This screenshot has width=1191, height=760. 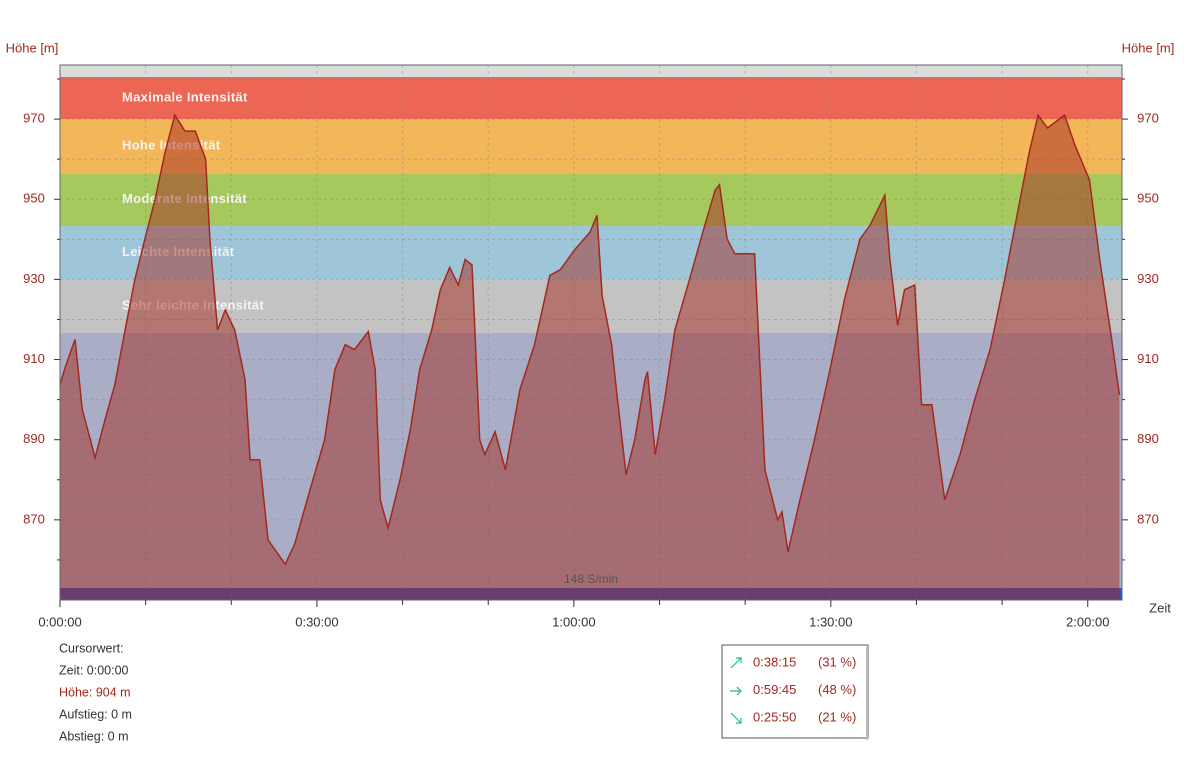 I want to click on y2-tick-label: 970, so click(x=1148, y=118).